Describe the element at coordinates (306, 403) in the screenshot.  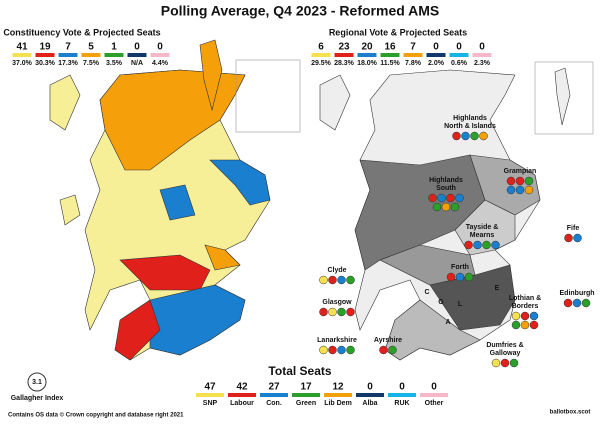
I see `party-name: Green` at that location.